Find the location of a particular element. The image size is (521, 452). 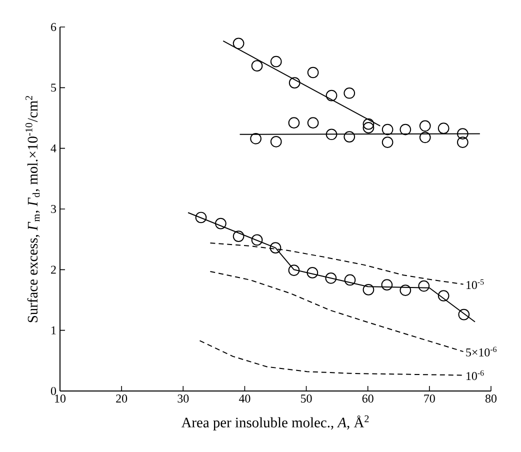

series-label: 10$^{-6}$ is located at coordinates (475, 375).